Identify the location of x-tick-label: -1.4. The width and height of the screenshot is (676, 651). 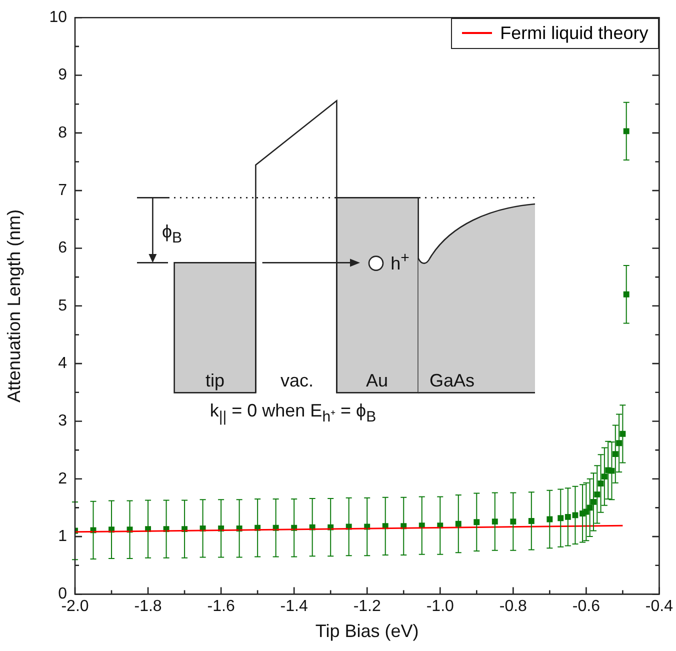
(294, 607).